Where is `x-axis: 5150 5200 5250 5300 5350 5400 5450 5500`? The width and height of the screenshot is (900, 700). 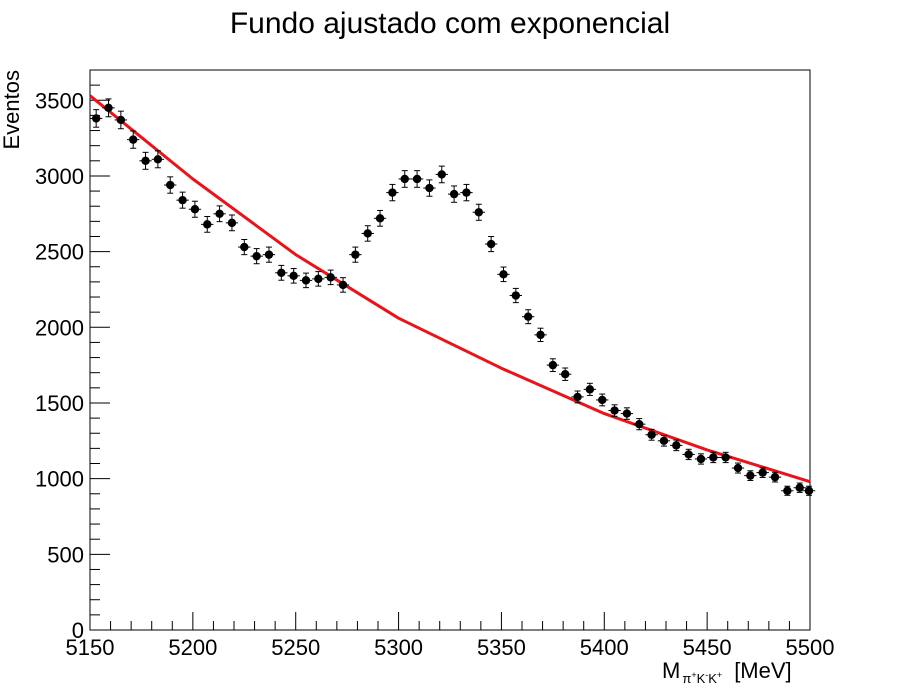
x-axis: 5150 5200 5250 5300 5350 5400 5450 5500 is located at coordinates (450, 636).